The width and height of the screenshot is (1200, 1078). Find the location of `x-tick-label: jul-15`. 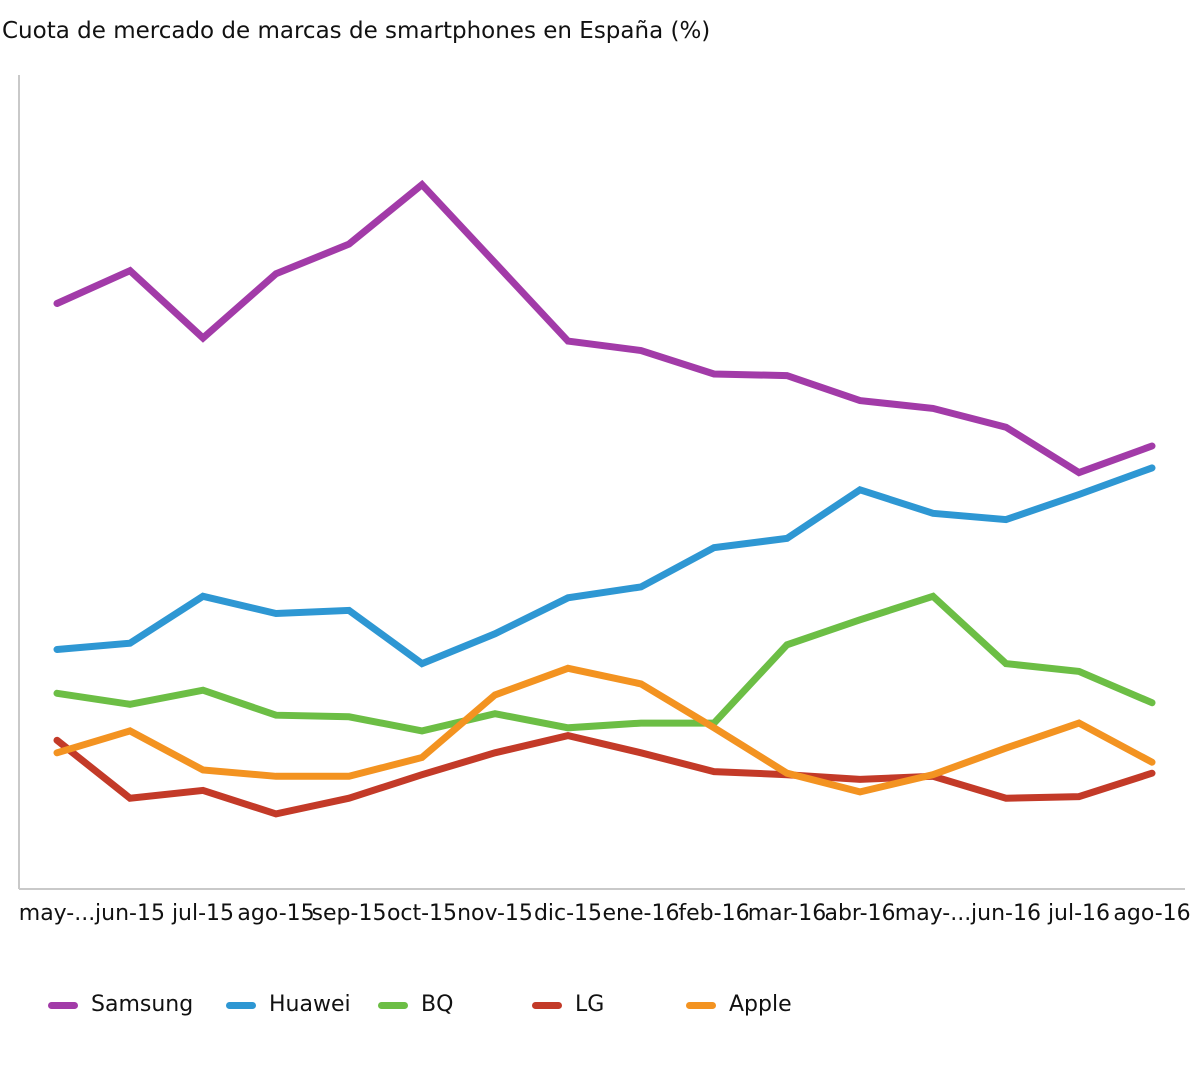

x-tick-label: jul-15 is located at coordinates (202, 913).